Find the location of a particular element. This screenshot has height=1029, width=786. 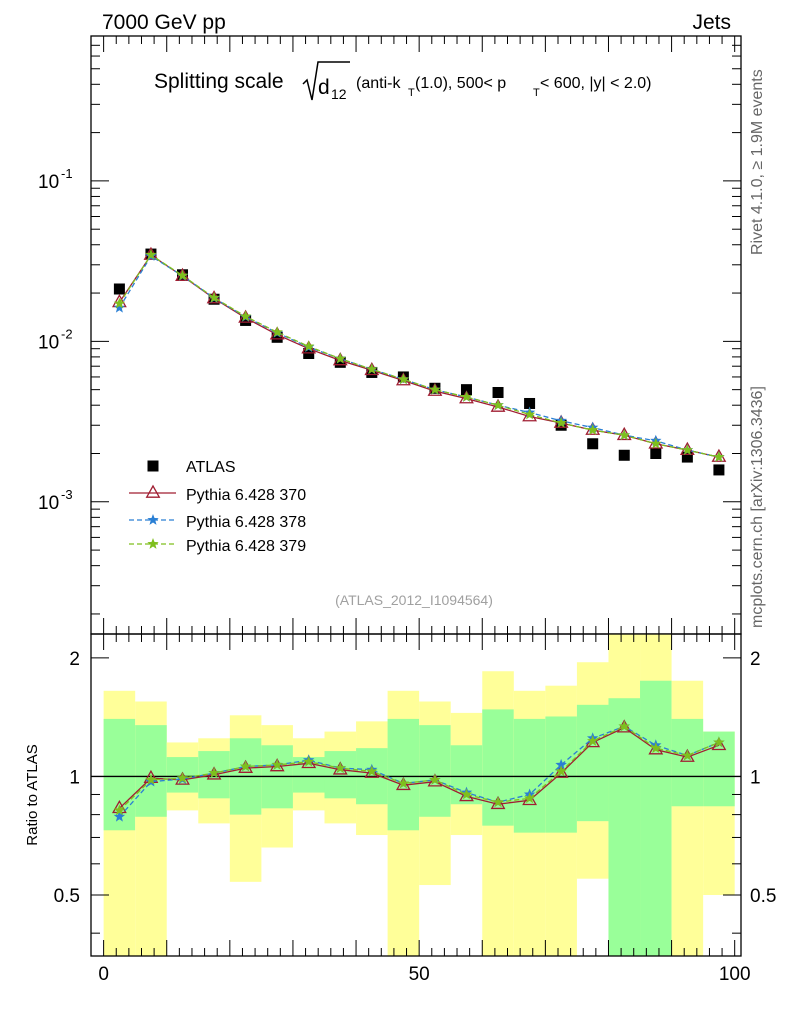

ratio-ytick-label-left: 0.5 is located at coordinates (67, 896).